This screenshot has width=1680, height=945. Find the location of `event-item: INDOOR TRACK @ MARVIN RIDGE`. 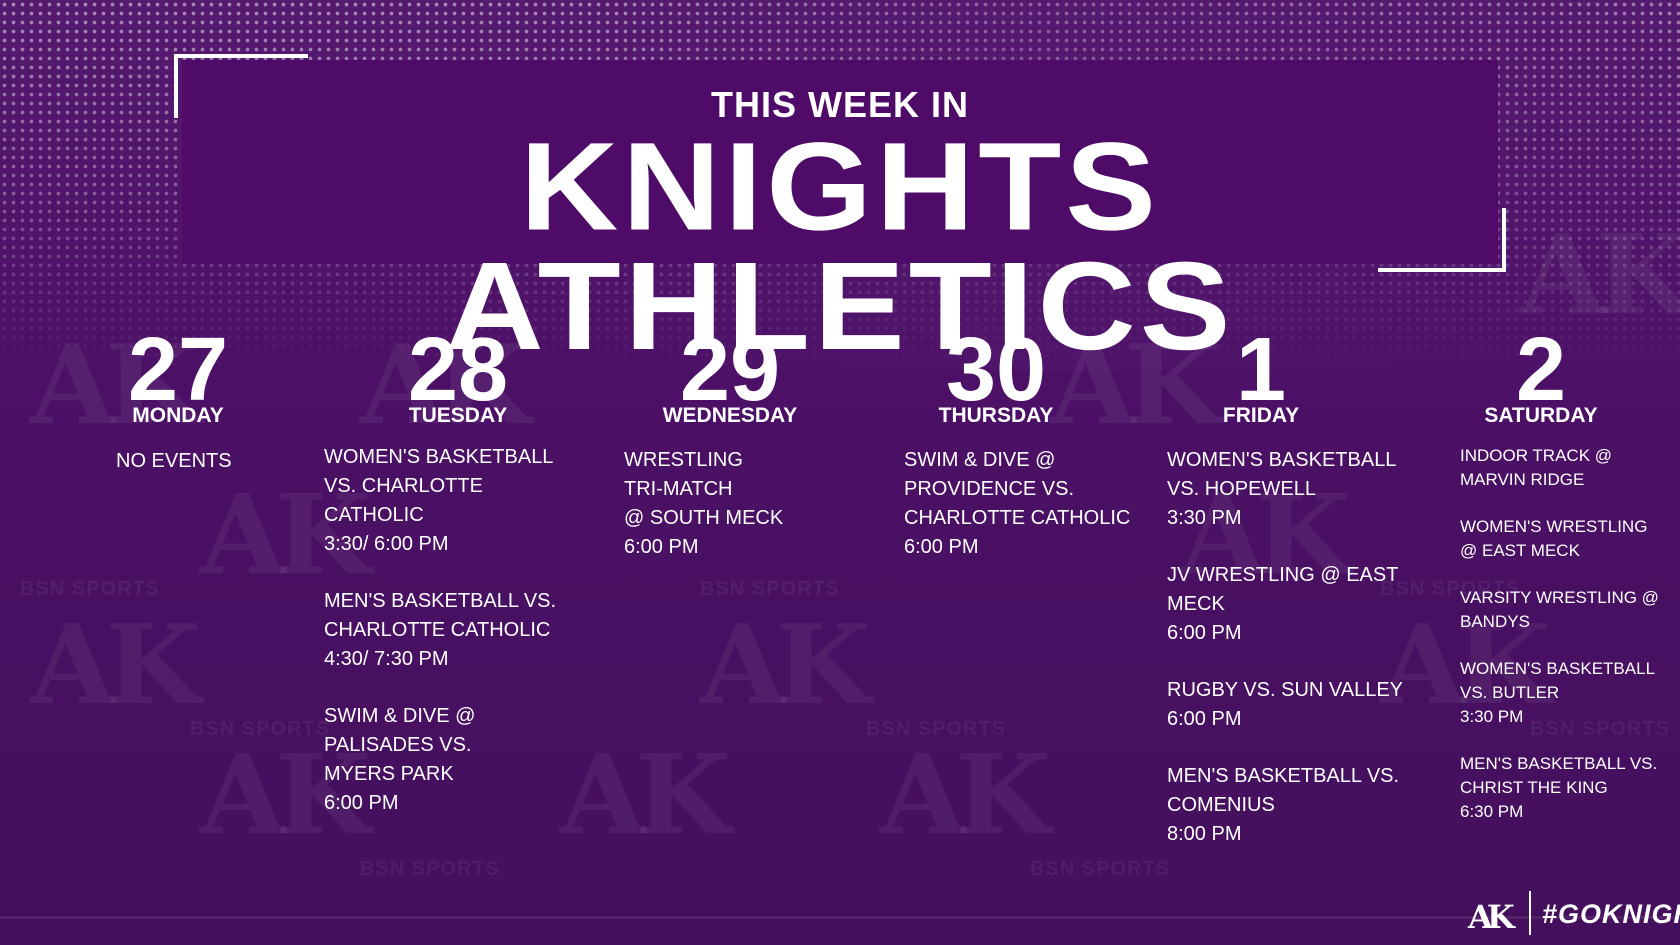

event-item: INDOOR TRACK @ MARVIN RIDGE is located at coordinates (1536, 467).